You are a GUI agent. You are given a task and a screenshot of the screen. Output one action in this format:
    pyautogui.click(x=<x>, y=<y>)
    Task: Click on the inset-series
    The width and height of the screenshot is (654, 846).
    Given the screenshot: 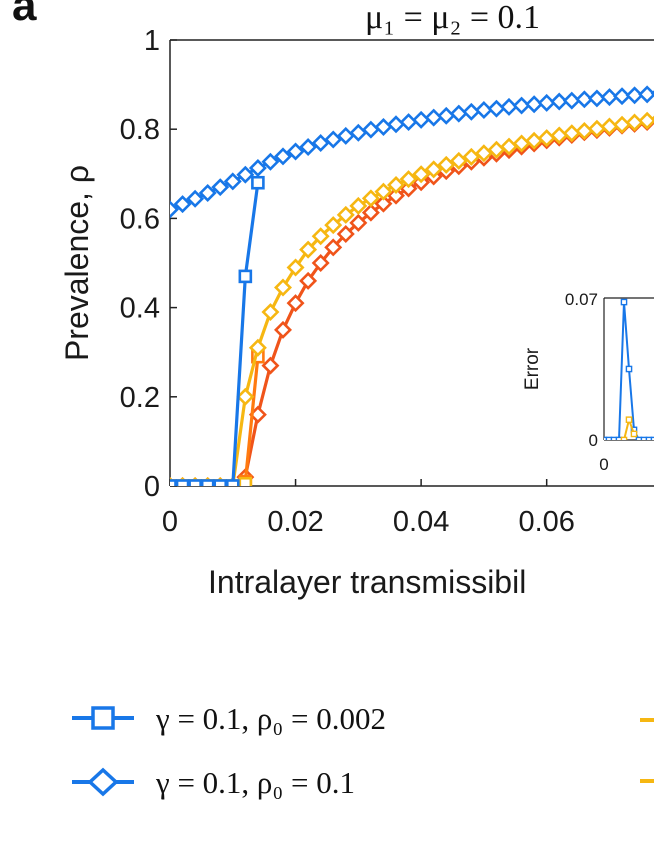 What is the action you would take?
    pyautogui.click(x=629, y=369)
    